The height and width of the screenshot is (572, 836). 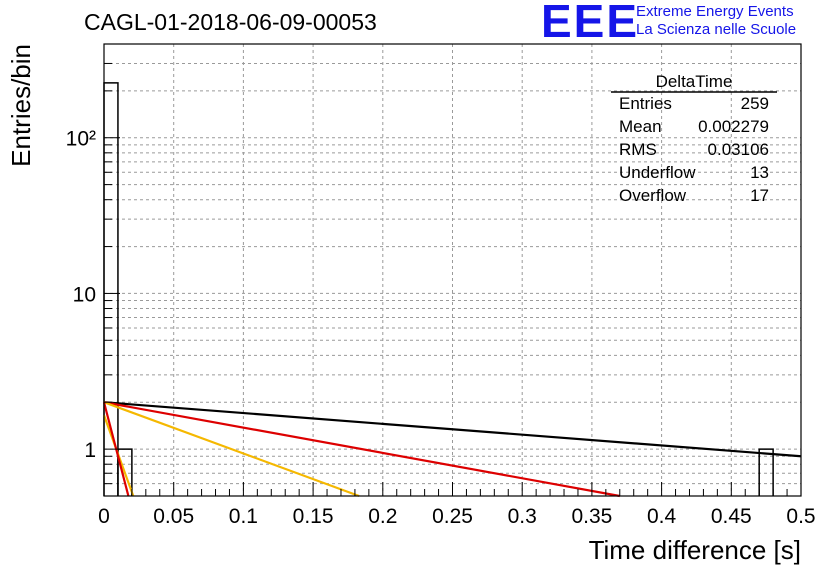 I want to click on y-tick-labels: 1 10 10², so click(x=81, y=295).